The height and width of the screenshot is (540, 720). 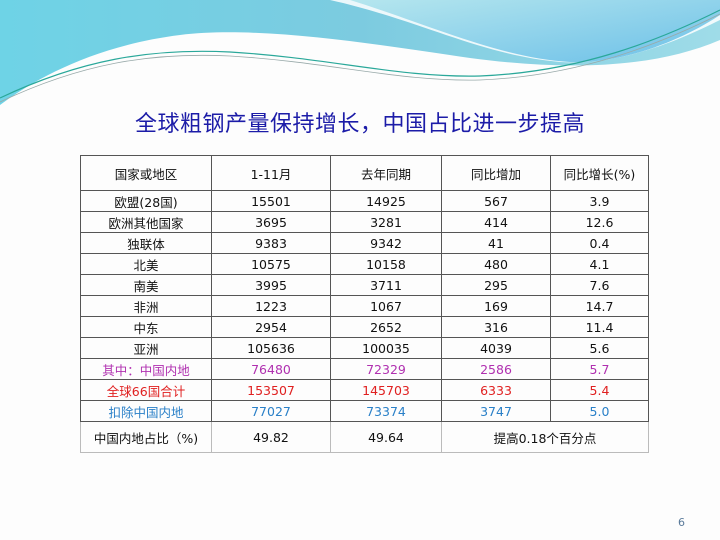 I want to click on cell-jan-nov: 10575, so click(x=271, y=264).